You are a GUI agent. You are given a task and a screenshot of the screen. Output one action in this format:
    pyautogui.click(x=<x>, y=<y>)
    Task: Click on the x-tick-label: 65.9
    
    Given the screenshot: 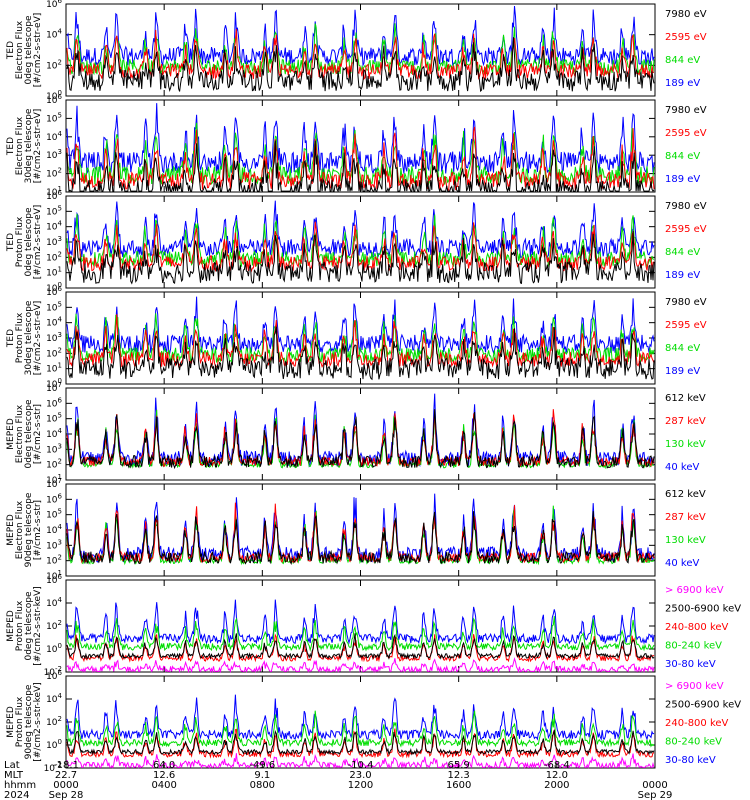 What is the action you would take?
    pyautogui.click(x=459, y=765)
    